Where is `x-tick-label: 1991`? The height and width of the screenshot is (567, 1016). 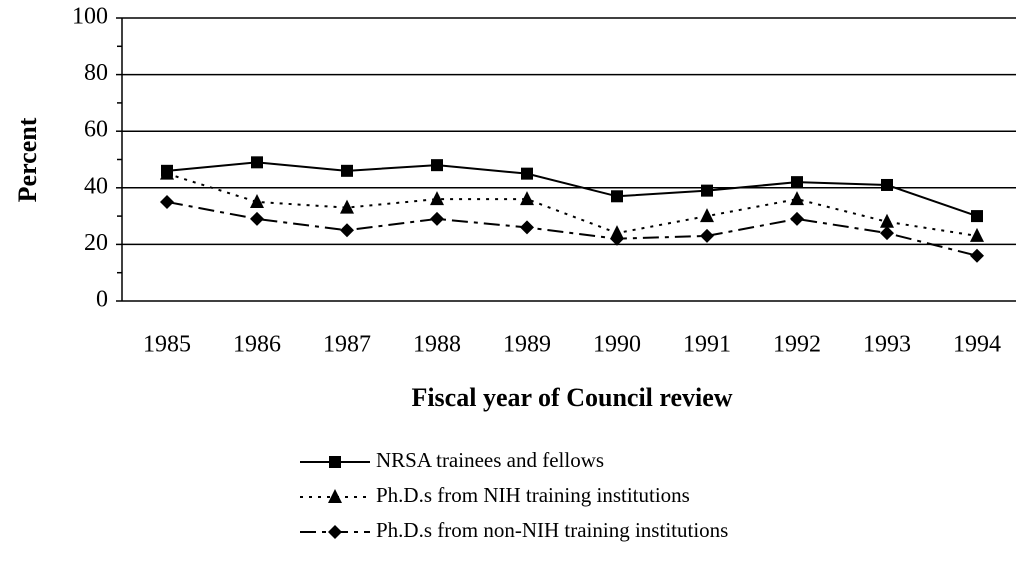 x-tick-label: 1991 is located at coordinates (707, 345).